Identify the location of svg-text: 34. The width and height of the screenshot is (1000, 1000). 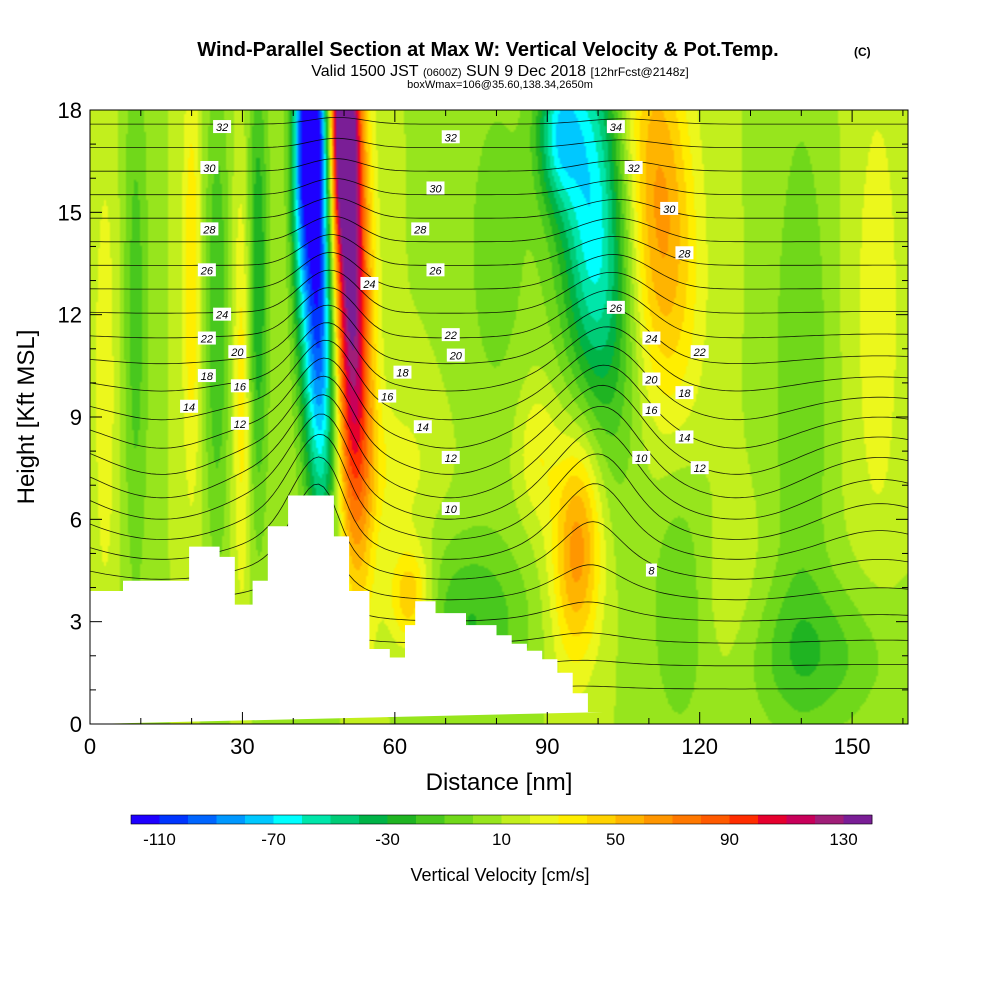
(616, 128).